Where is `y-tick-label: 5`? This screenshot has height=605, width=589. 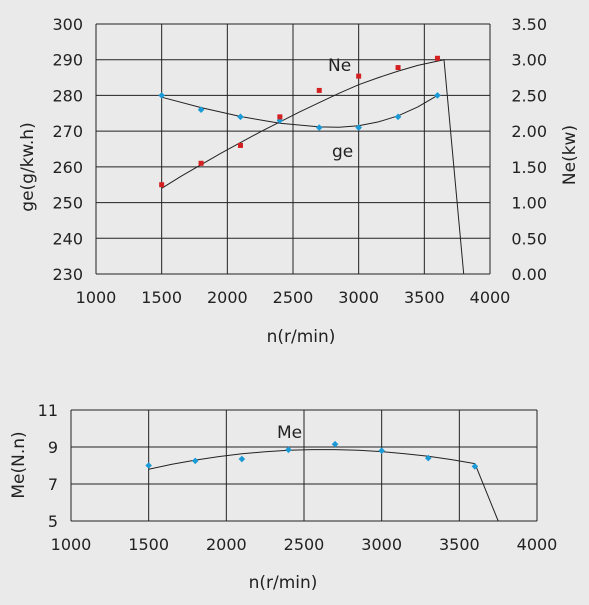
y-tick-label: 5 is located at coordinates (53, 521).